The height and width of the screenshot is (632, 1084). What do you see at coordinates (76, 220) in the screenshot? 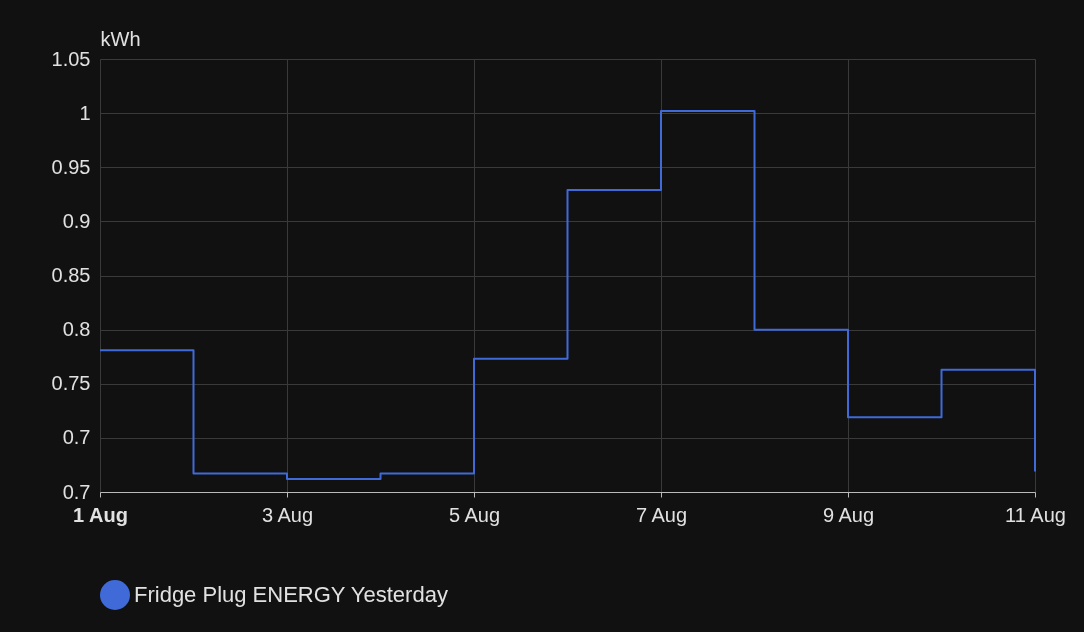
I see `y-tick-label: 0.9` at bounding box center [76, 220].